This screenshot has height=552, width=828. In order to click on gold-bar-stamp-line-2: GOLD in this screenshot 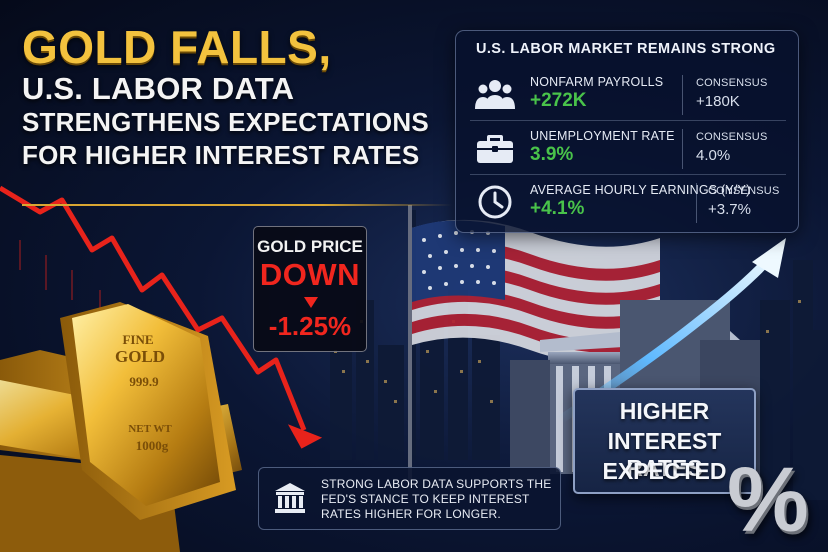, I will do `click(140, 356)`.